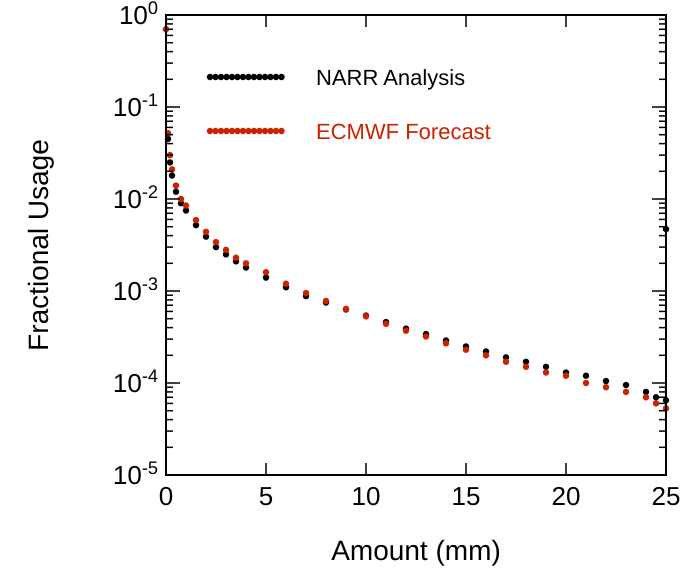  What do you see at coordinates (135, 474) in the screenshot?
I see `y-tick-label: 10$^{-5}$` at bounding box center [135, 474].